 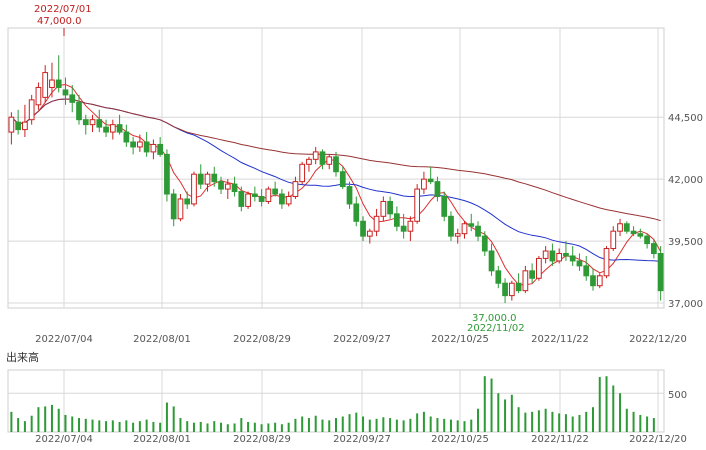 I want to click on high-annotation: 2022/07/01 47,000.0, so click(x=63, y=20).